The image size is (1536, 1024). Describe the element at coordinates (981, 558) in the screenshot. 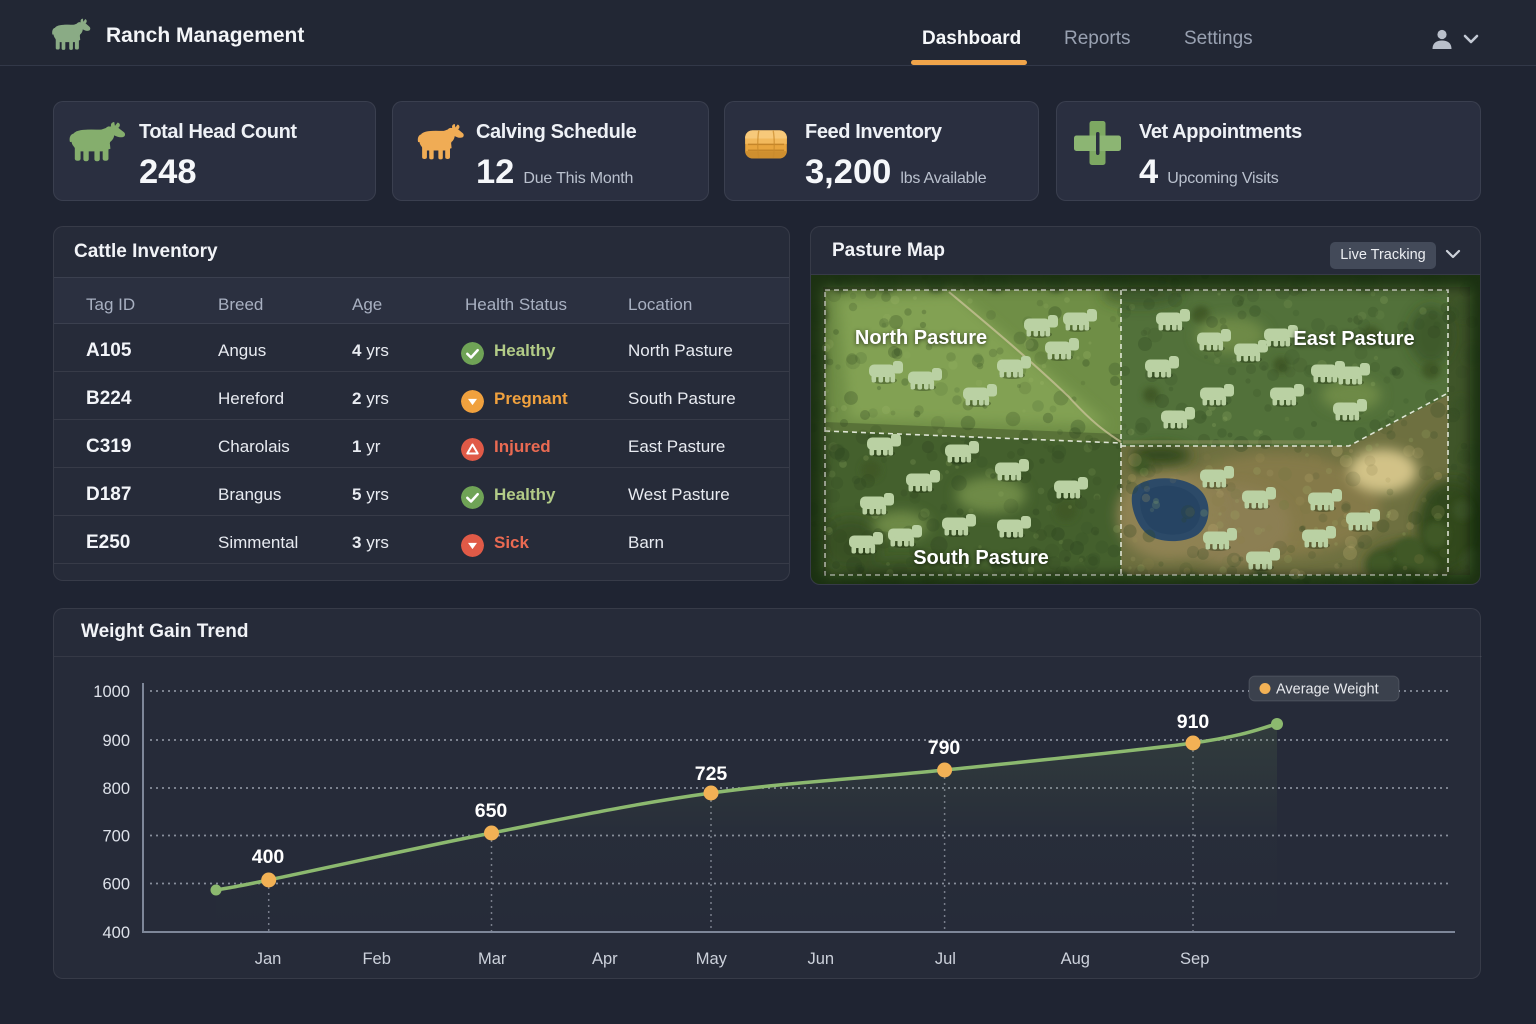

I see `svg-text: South Pasture` at that location.